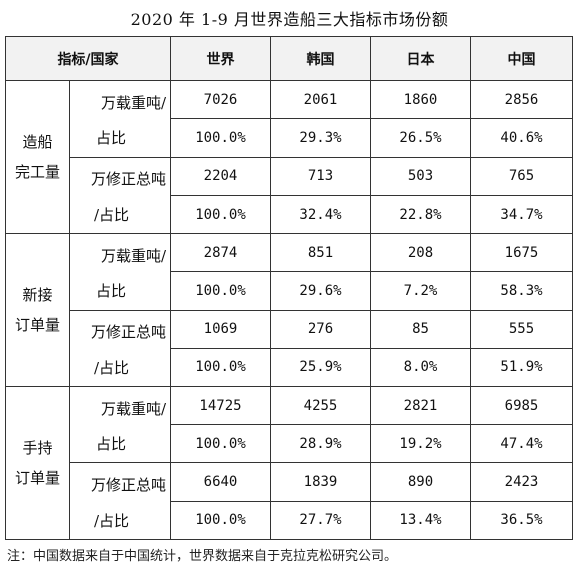 Image resolution: width=579 pixels, height=567 pixels. What do you see at coordinates (420, 520) in the screenshot?
I see `value-cell: 13.4%` at bounding box center [420, 520].